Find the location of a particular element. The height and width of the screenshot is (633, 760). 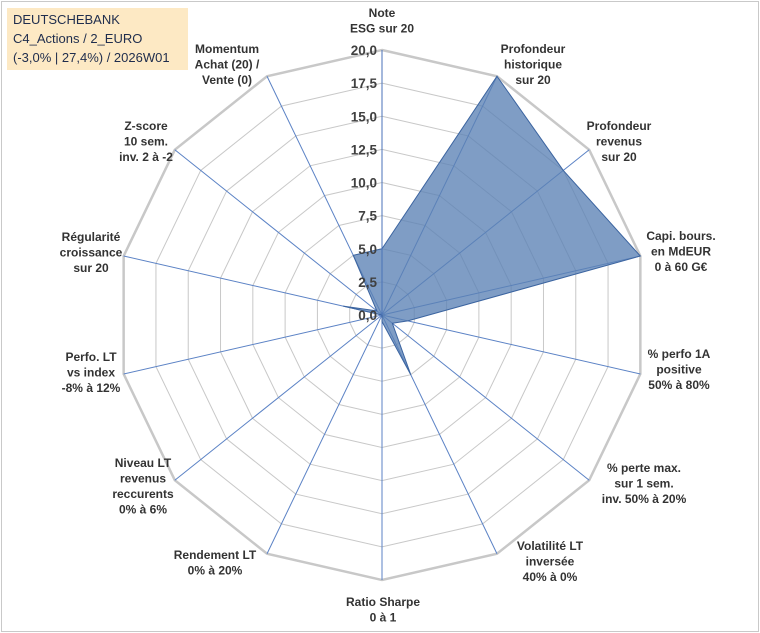

radar-tick-labels: 0,0 2,5 5,0 7,5 10,0 12,5 15,0 17,5 20,0 is located at coordinates (364, 183).